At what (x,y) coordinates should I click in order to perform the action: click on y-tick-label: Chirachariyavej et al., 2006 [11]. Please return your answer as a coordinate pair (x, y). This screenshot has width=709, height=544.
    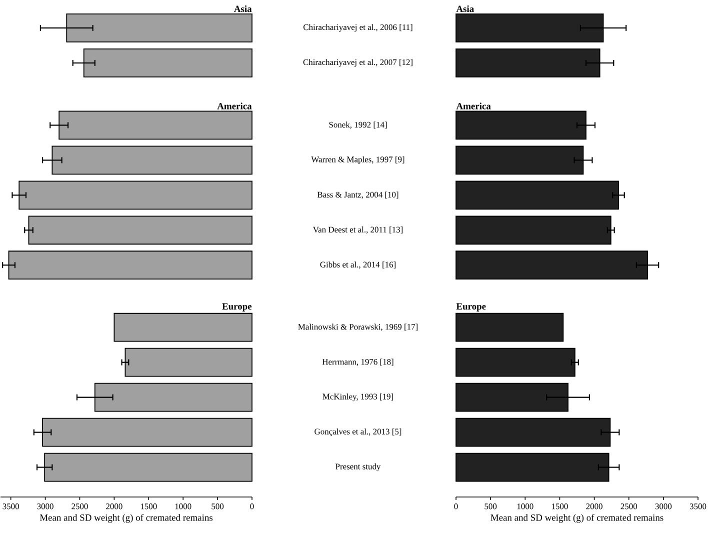
    Looking at the image, I should click on (357, 28).